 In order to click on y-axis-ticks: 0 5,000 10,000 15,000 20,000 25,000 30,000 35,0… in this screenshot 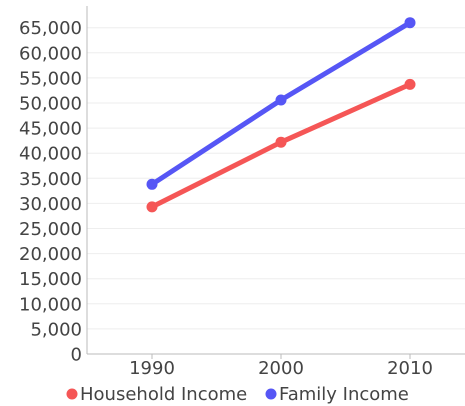, I will do `click(50, 191)`.